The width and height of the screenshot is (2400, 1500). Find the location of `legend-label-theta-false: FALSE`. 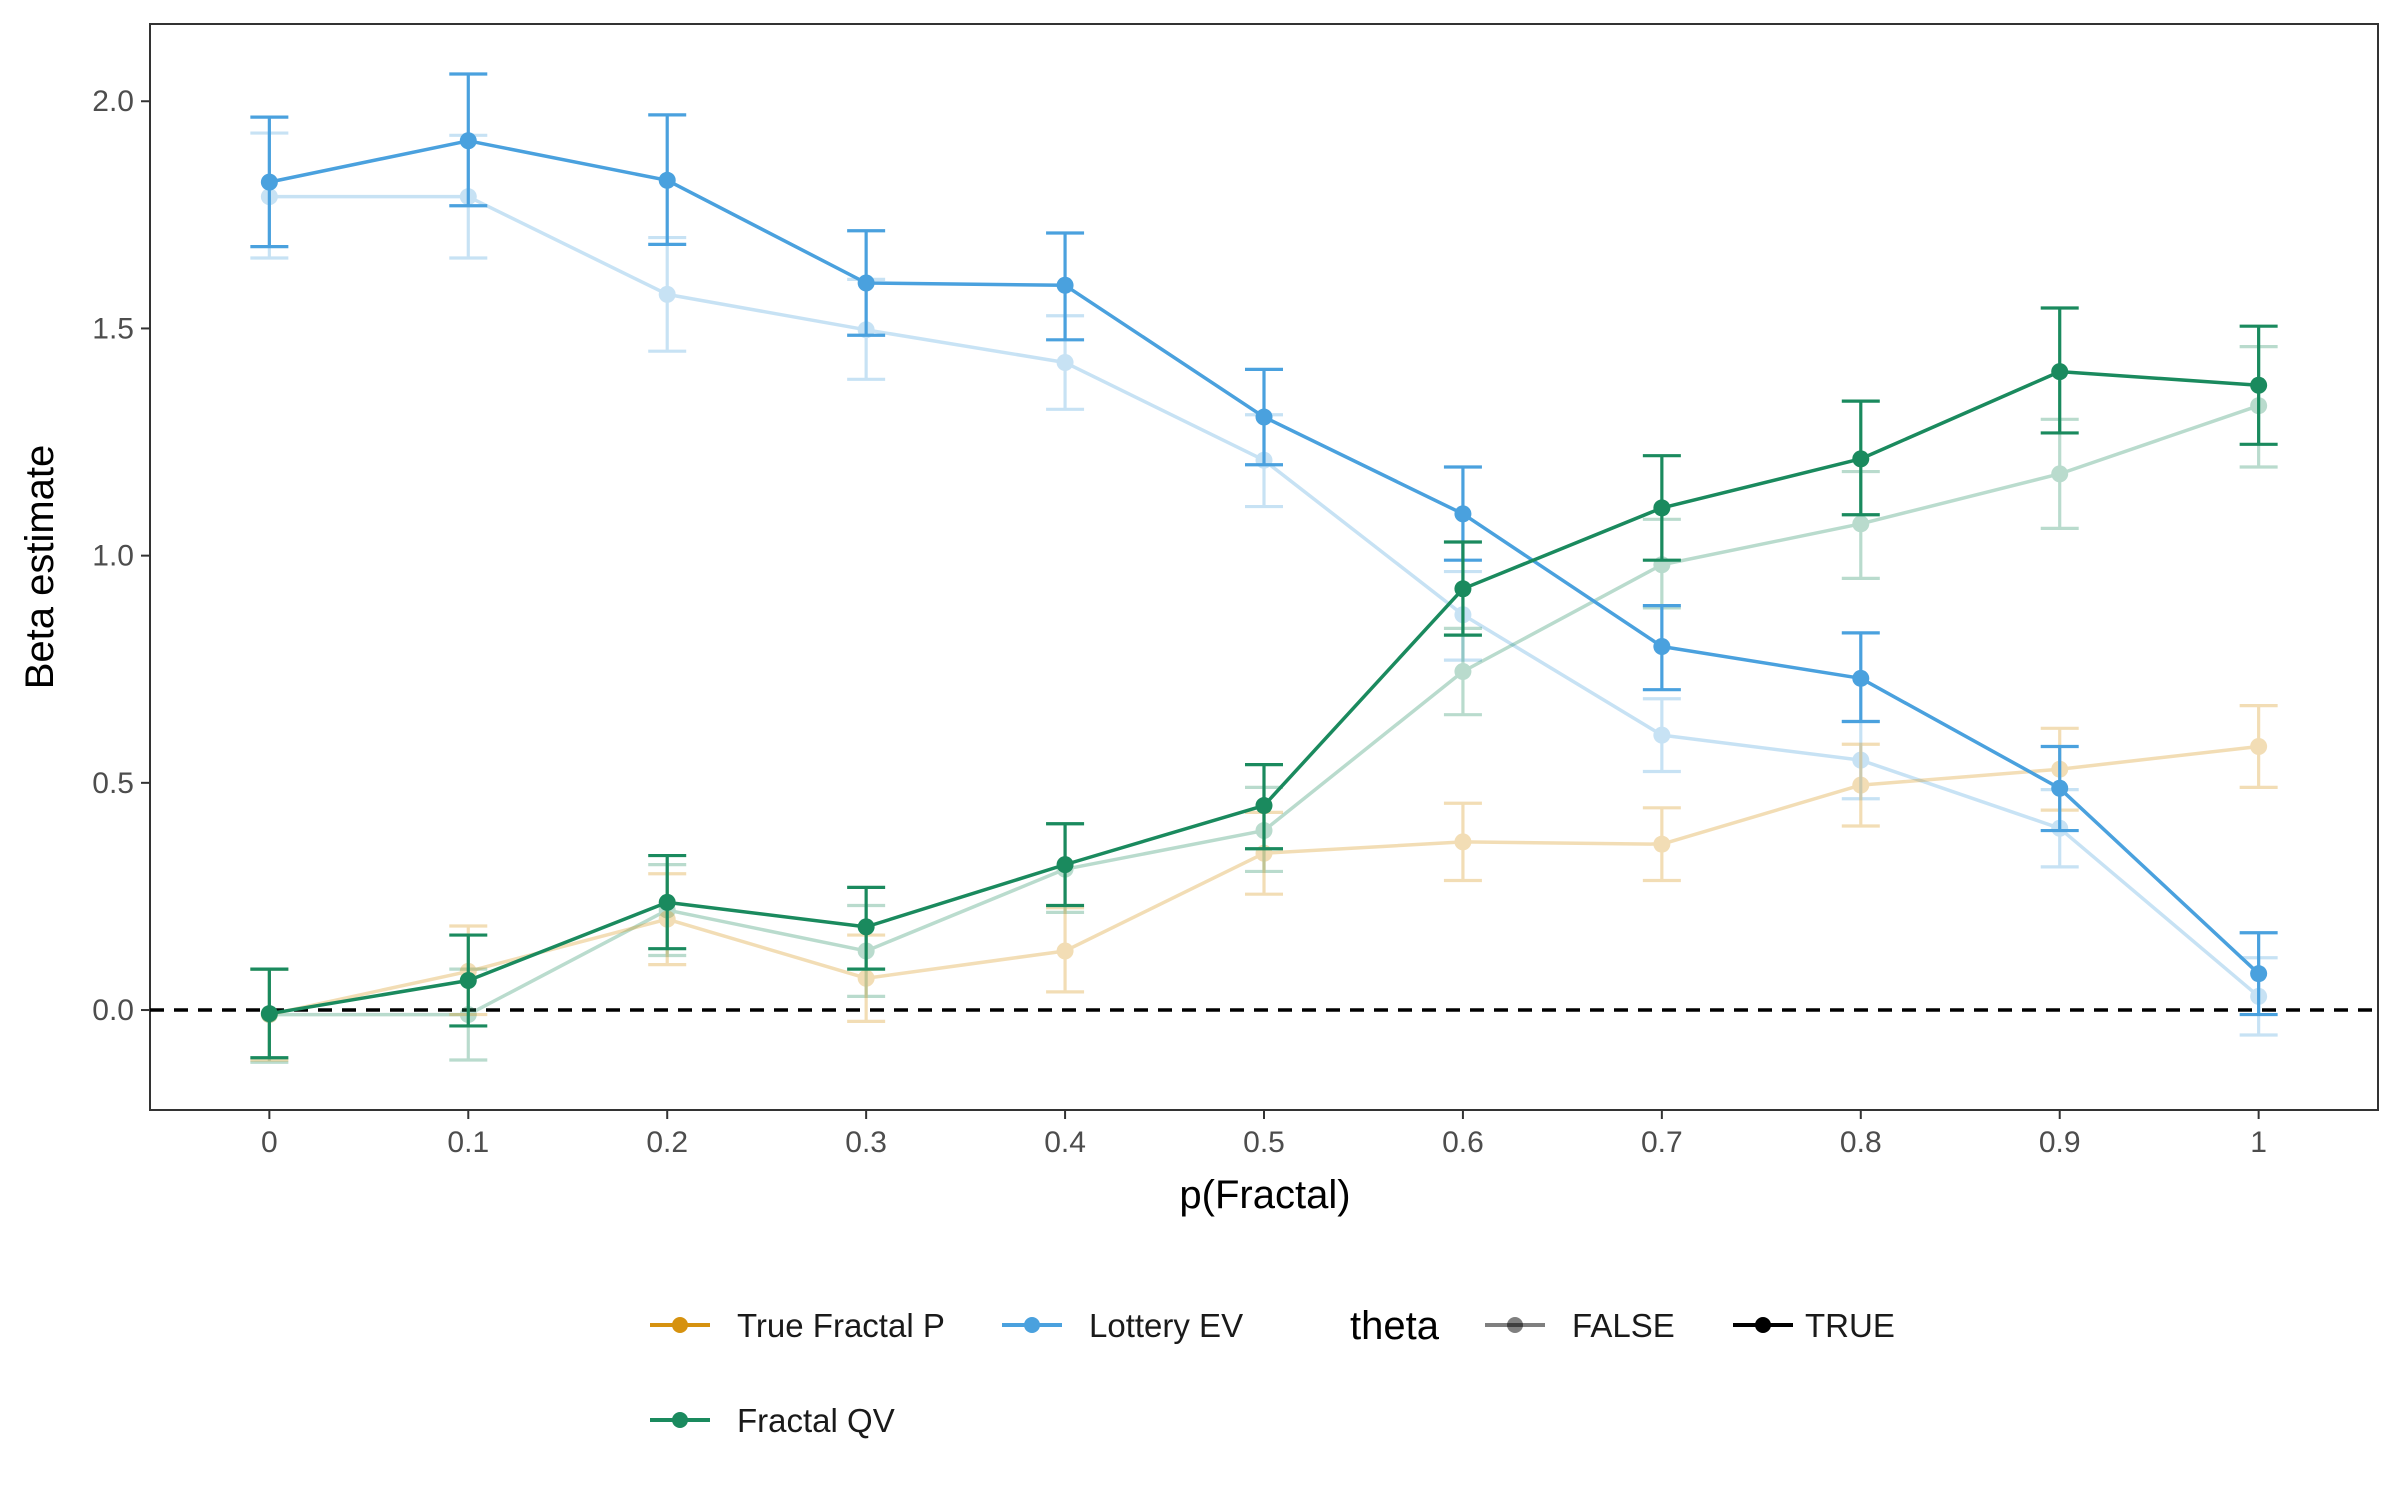

legend-label-theta-false: FALSE is located at coordinates (1623, 1325).